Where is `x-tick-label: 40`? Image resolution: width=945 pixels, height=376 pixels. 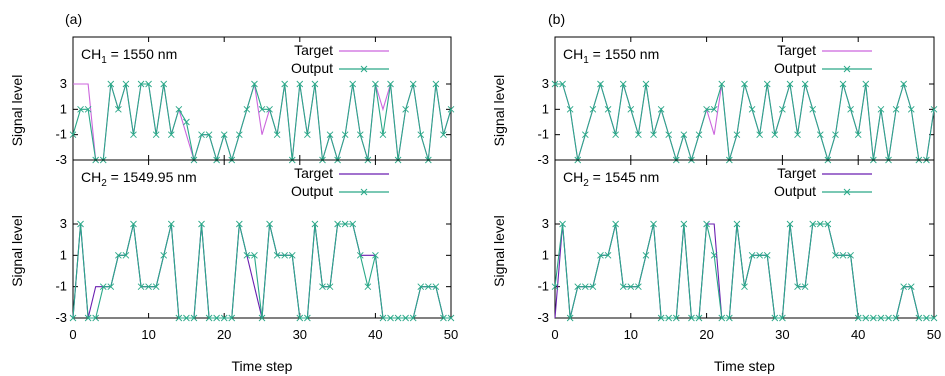 x-tick-label: 40 is located at coordinates (375, 334).